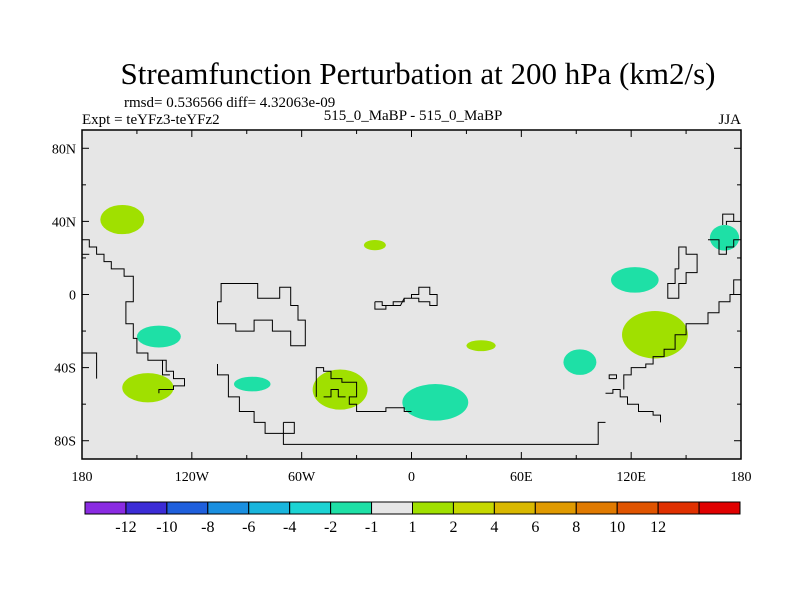 This screenshot has width=800, height=600. Describe the element at coordinates (521, 477) in the screenshot. I see `x-tick-label: 60E` at that location.